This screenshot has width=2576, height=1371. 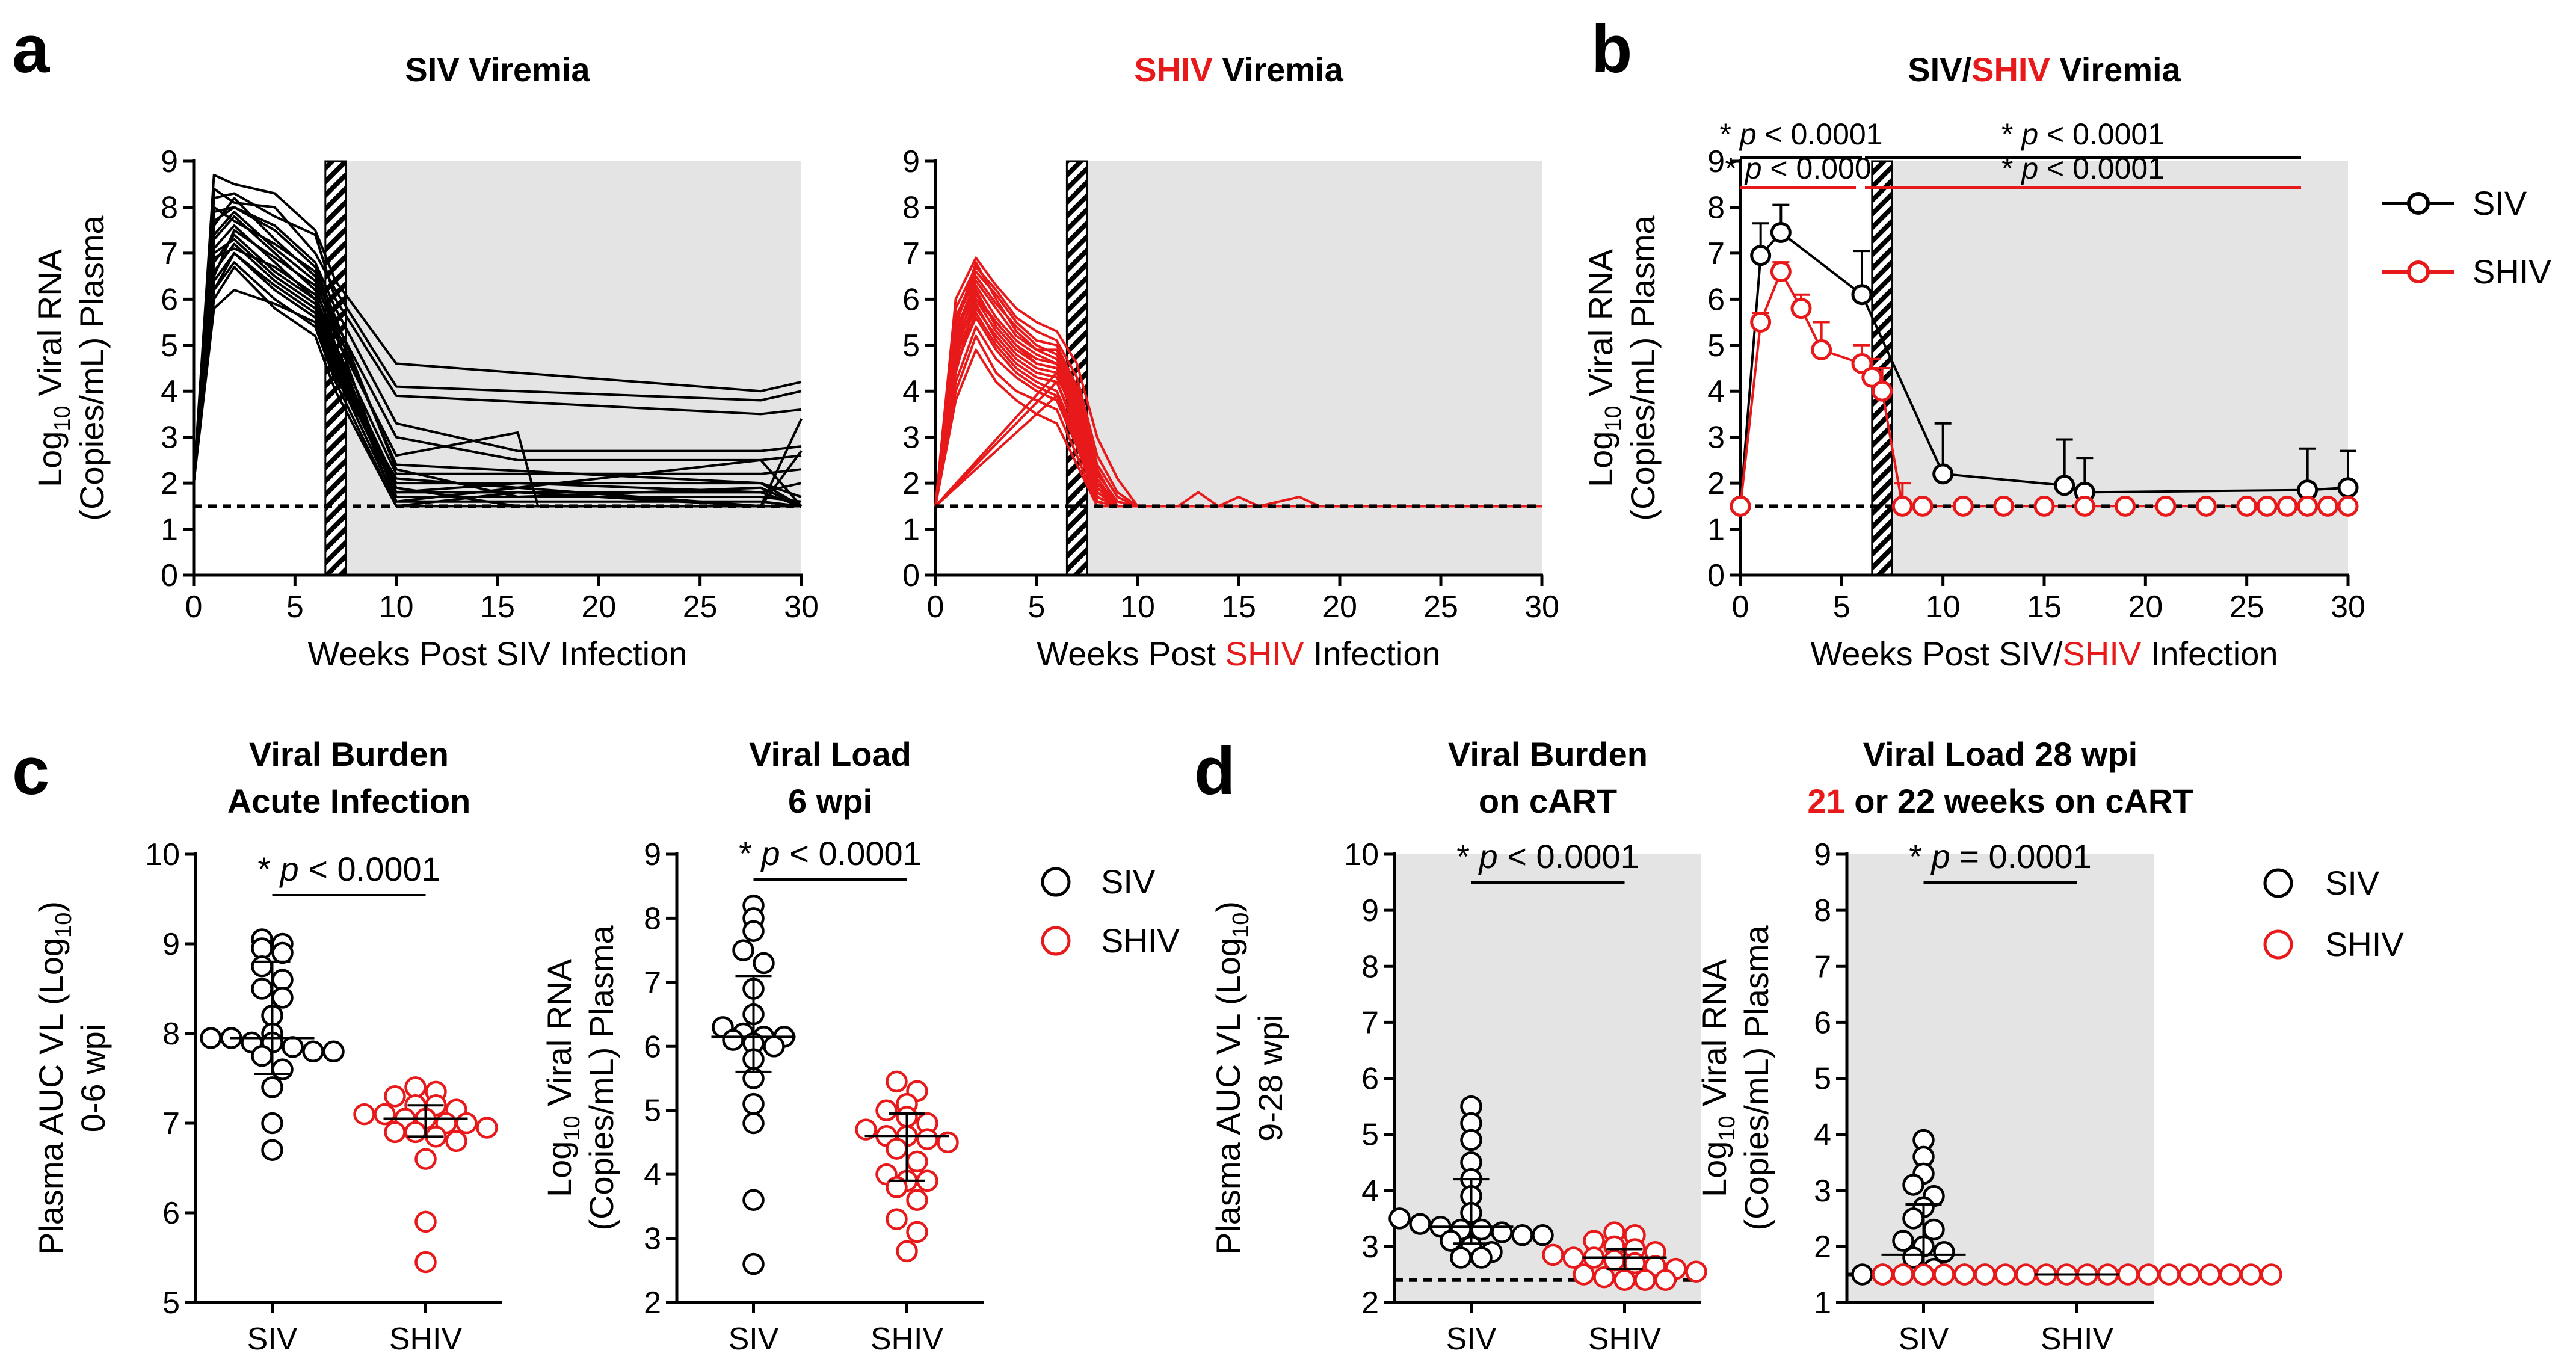 I want to click on x-tick-label: 10, so click(x=396, y=607).